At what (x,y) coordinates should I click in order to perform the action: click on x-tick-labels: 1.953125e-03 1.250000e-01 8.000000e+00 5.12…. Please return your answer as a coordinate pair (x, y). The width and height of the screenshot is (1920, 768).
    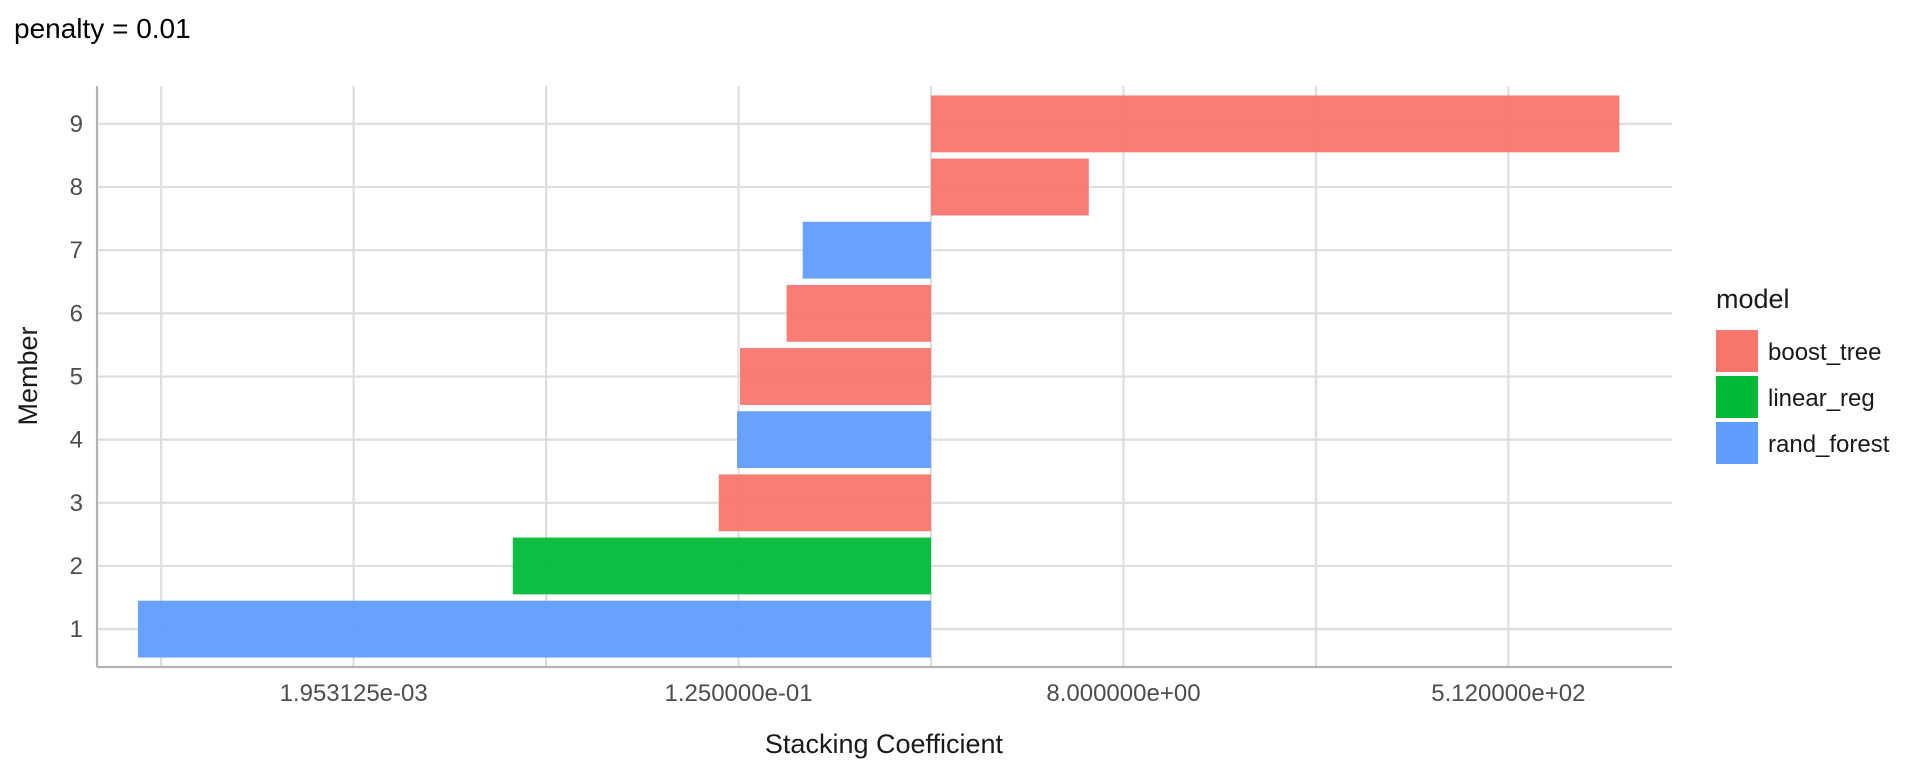
    Looking at the image, I should click on (933, 693).